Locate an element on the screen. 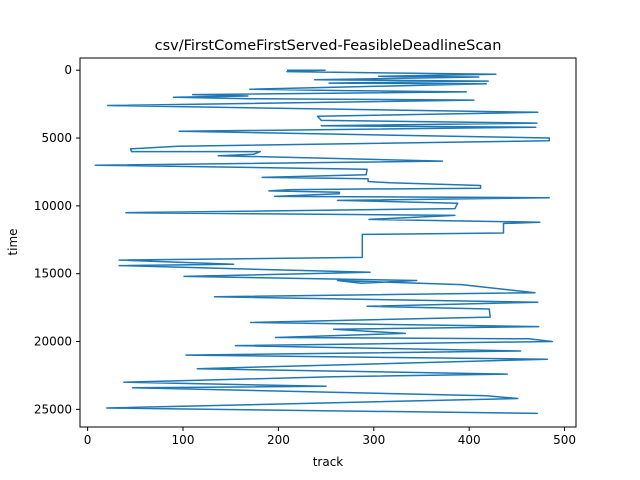 This screenshot has height=480, width=640. y-axis: 0 5000 10000 15000 20000 25000 is located at coordinates (57, 239).